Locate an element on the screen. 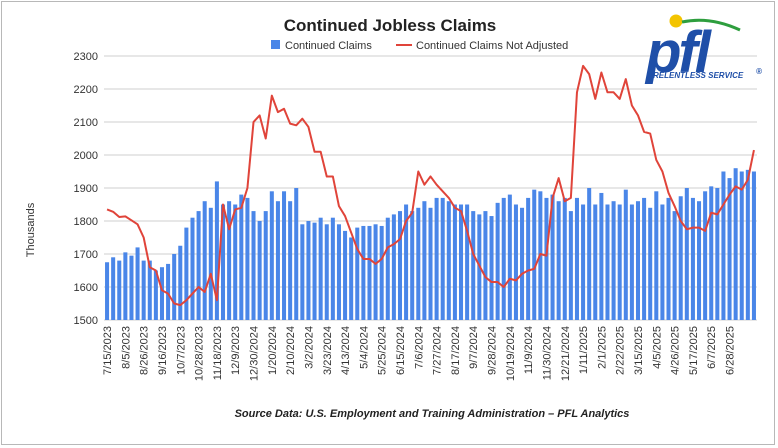 The height and width of the screenshot is (448, 778). y-tick-label: 1500 is located at coordinates (86, 321).